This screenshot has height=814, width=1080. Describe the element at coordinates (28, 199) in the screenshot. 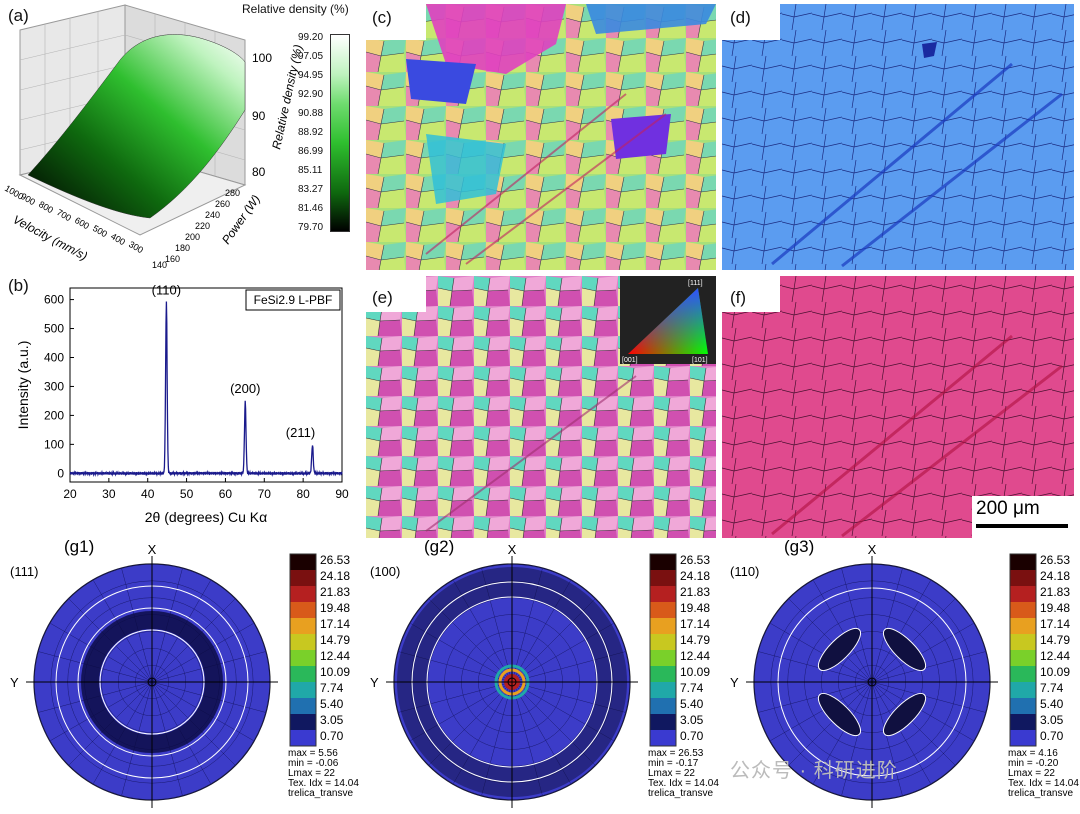

I see `svg-text: 900` at that location.